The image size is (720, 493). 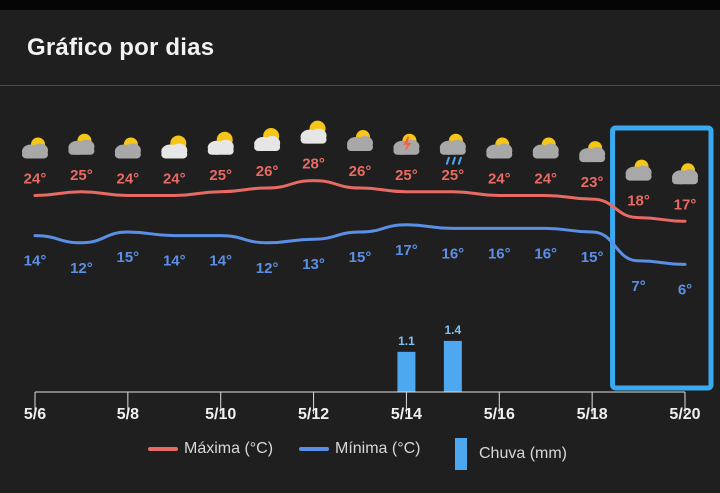 What do you see at coordinates (662, 258) in the screenshot?
I see `selected-days-highlight` at bounding box center [662, 258].